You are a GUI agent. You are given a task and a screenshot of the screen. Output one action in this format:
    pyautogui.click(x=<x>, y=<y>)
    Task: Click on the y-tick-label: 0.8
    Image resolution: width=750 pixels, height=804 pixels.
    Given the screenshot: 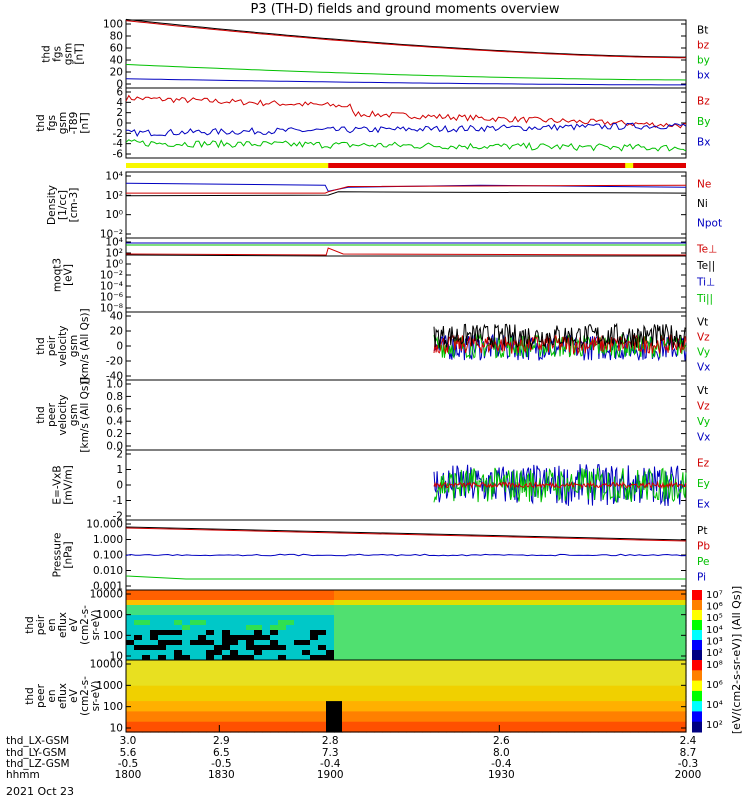 What is the action you would take?
    pyautogui.click(x=114, y=397)
    